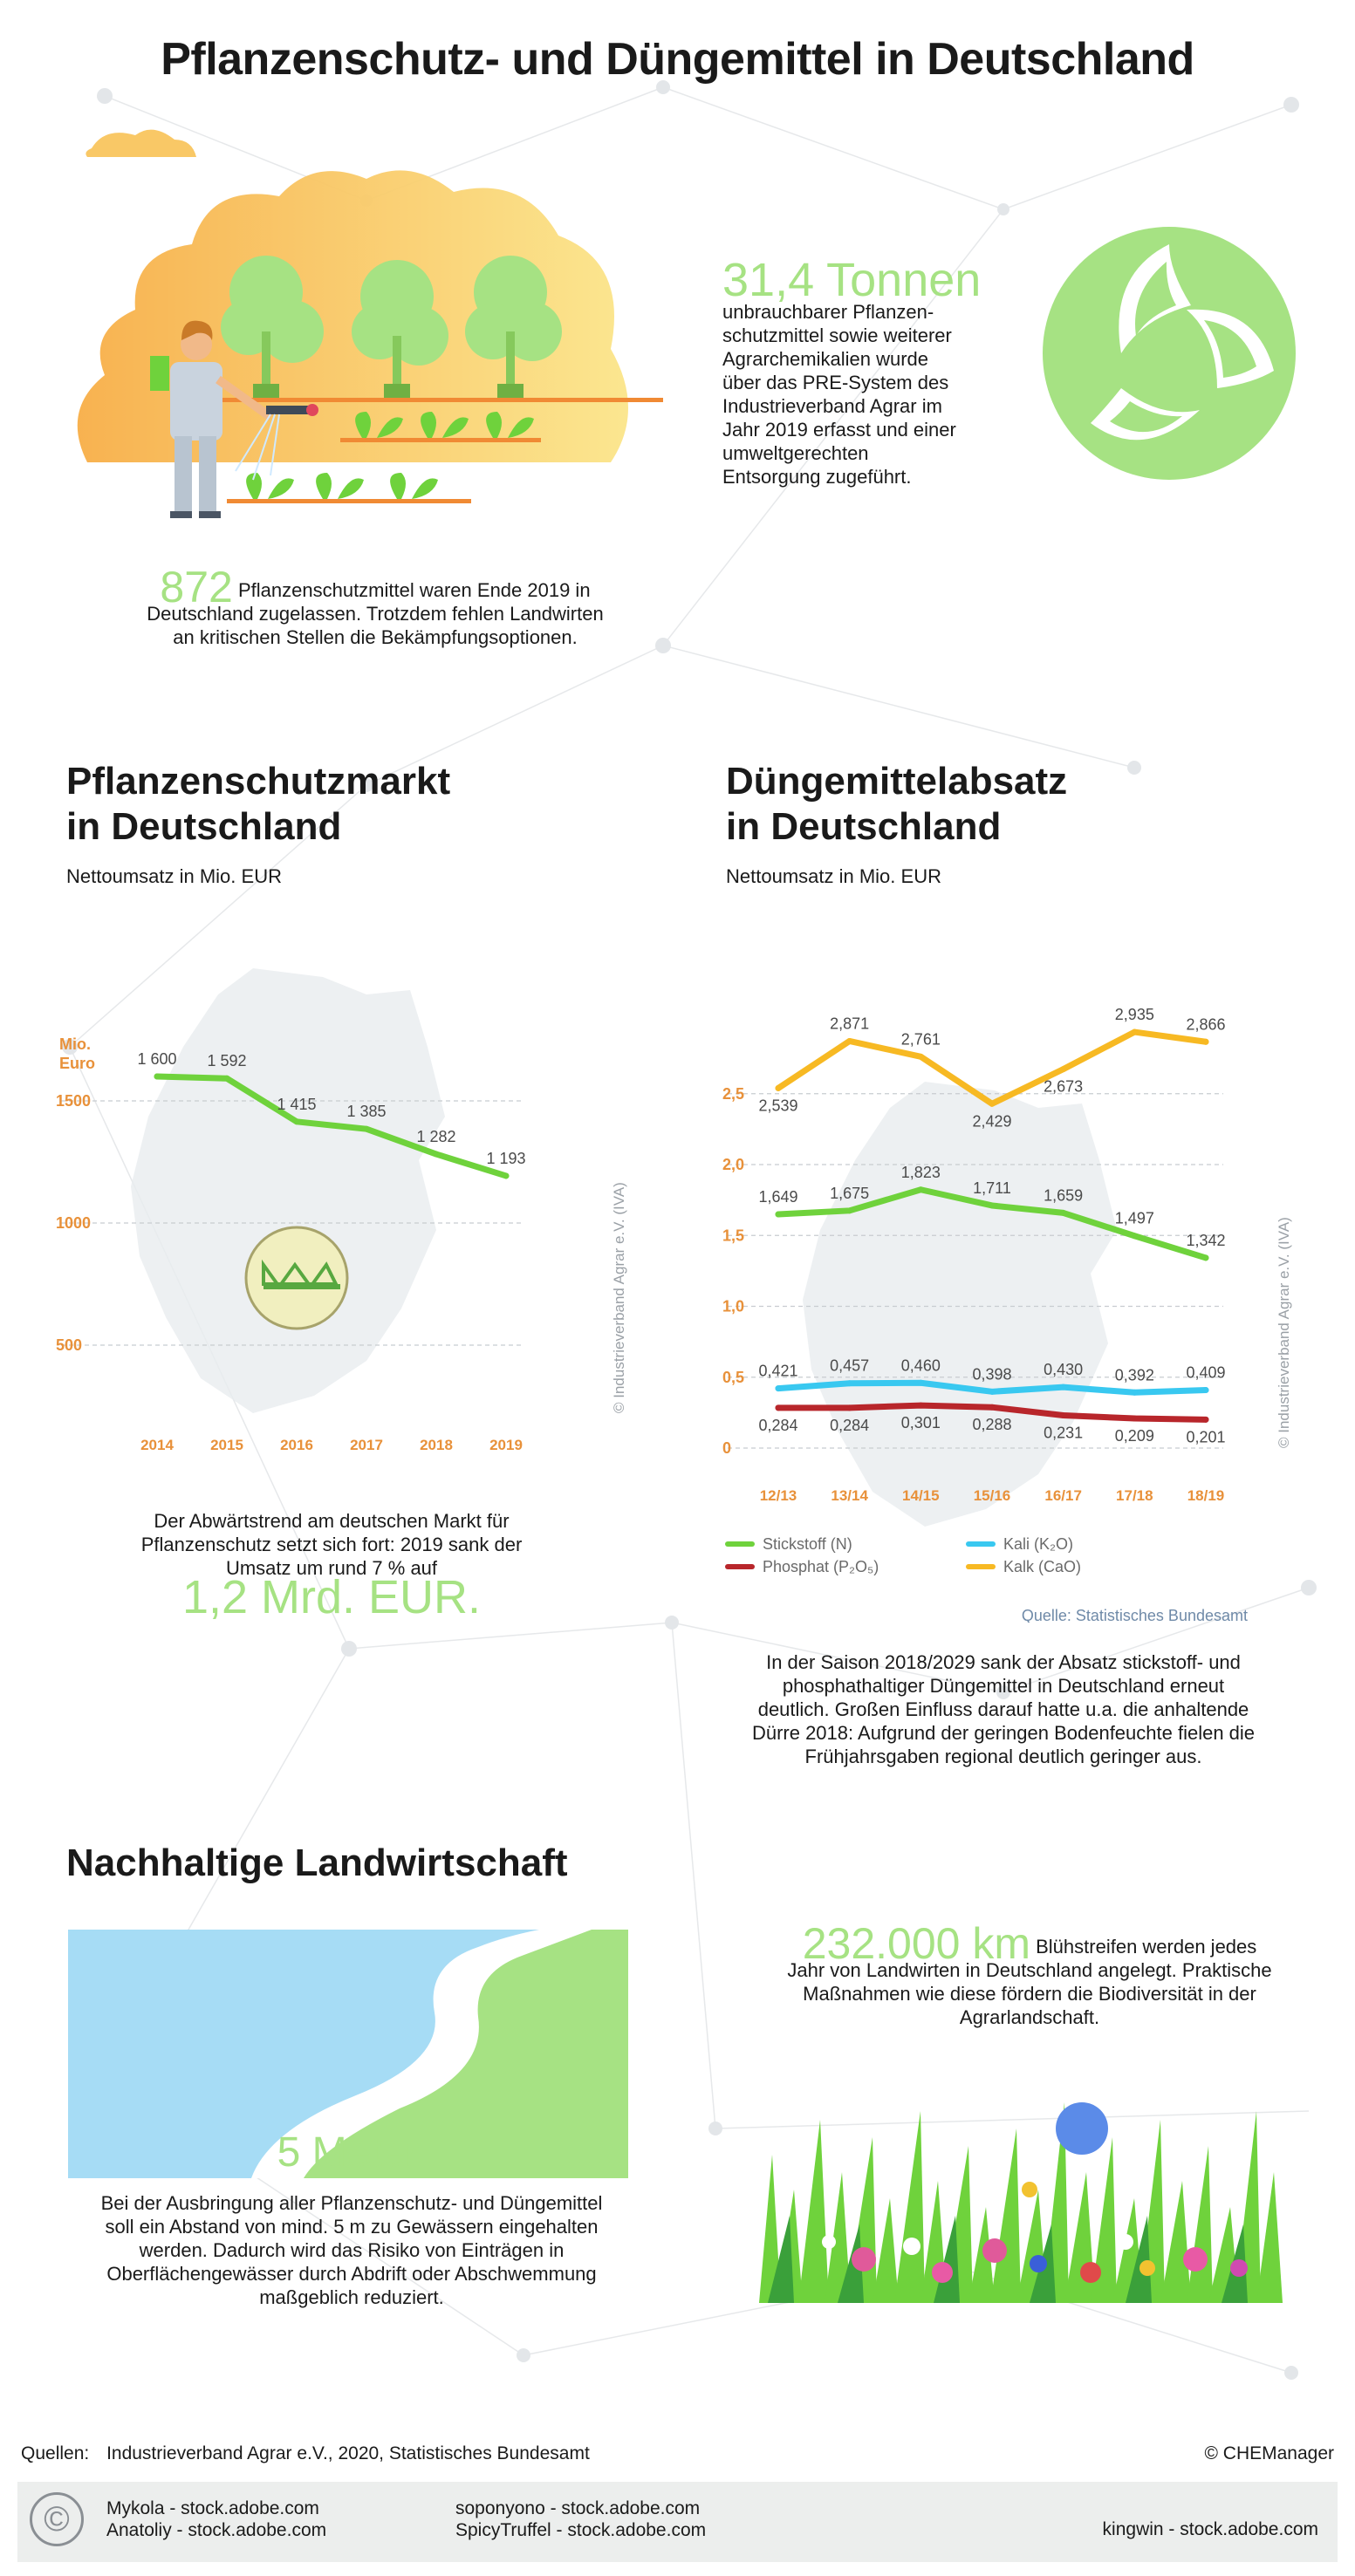  What do you see at coordinates (1134, 1014) in the screenshot?
I see `data-label: 2,935` at bounding box center [1134, 1014].